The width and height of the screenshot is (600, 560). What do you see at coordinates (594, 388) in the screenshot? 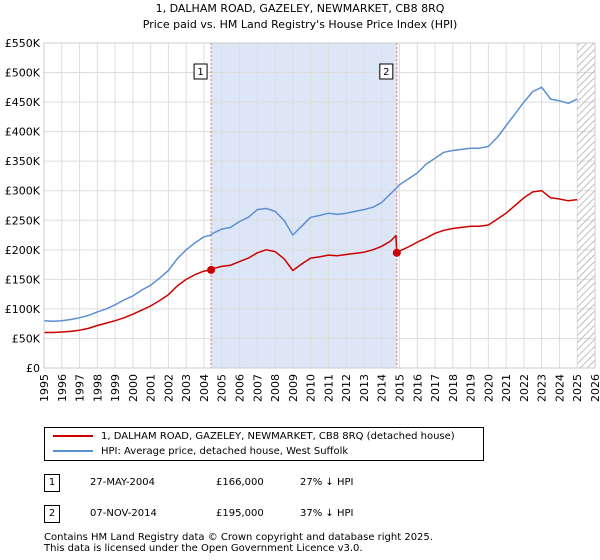
I see `x-tick-label: 2026` at bounding box center [594, 388].